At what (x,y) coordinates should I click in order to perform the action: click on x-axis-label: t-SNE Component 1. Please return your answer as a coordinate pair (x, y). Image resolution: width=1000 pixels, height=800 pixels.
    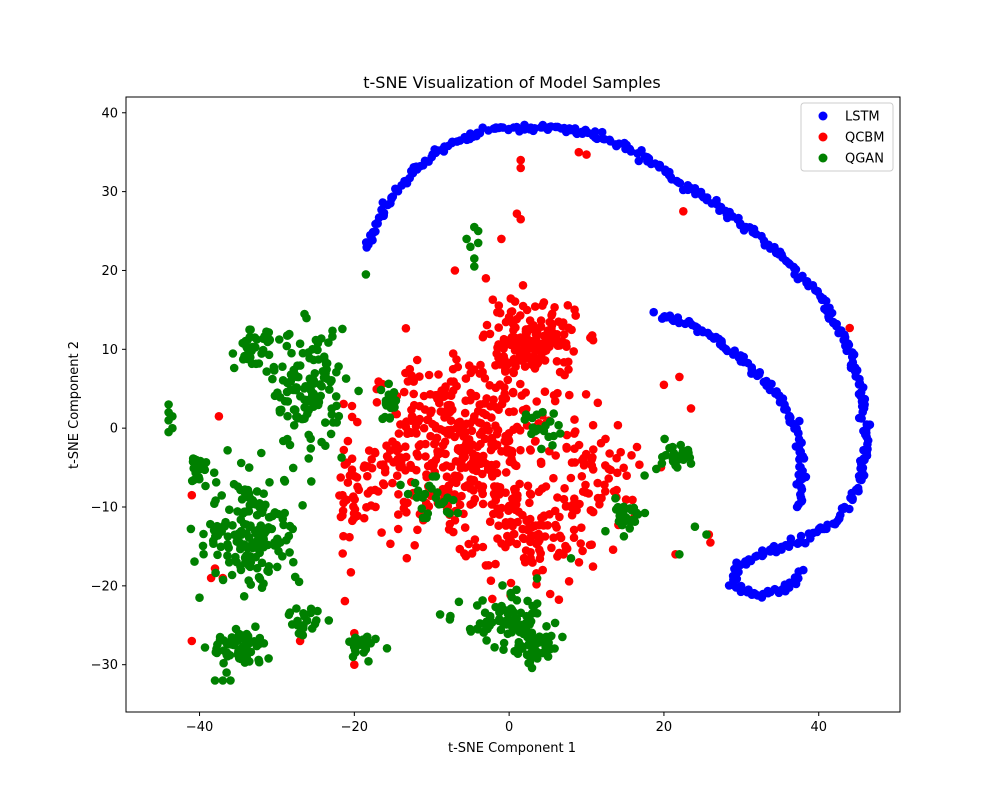
    Looking at the image, I should click on (512, 748).